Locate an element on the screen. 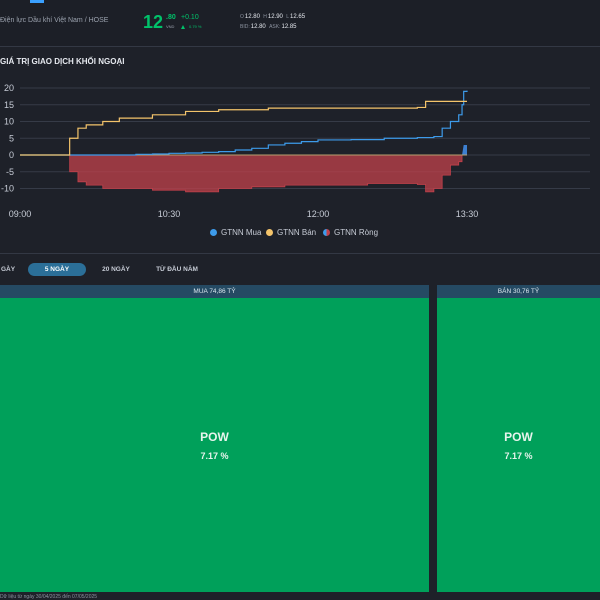 This screenshot has width=600, height=600. high-label: H is located at coordinates (265, 17).